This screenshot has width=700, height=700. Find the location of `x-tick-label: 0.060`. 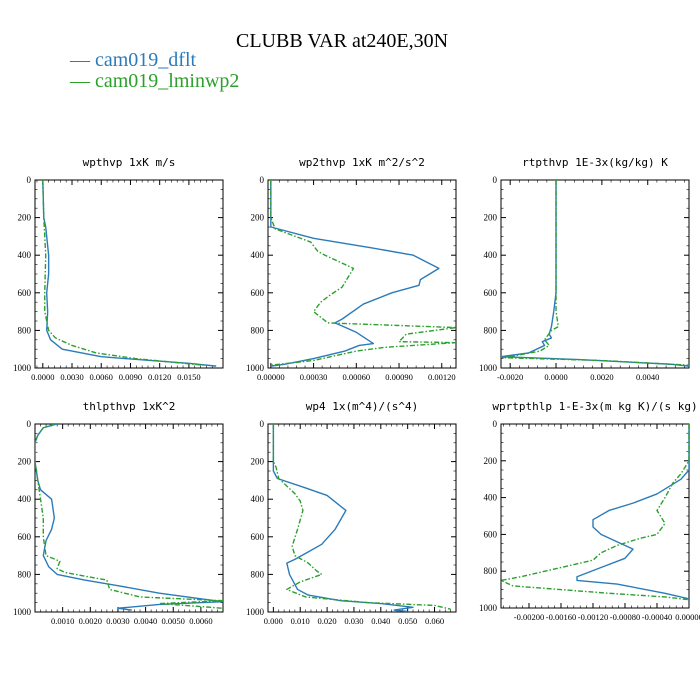

x-tick-label: 0.060 is located at coordinates (434, 621).